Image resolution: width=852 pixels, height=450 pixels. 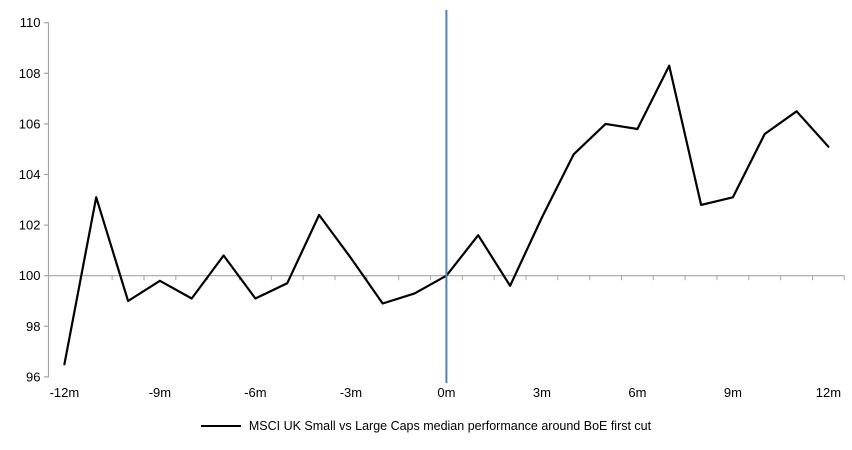 I want to click on x-tick-label: -3m, so click(x=351, y=392).